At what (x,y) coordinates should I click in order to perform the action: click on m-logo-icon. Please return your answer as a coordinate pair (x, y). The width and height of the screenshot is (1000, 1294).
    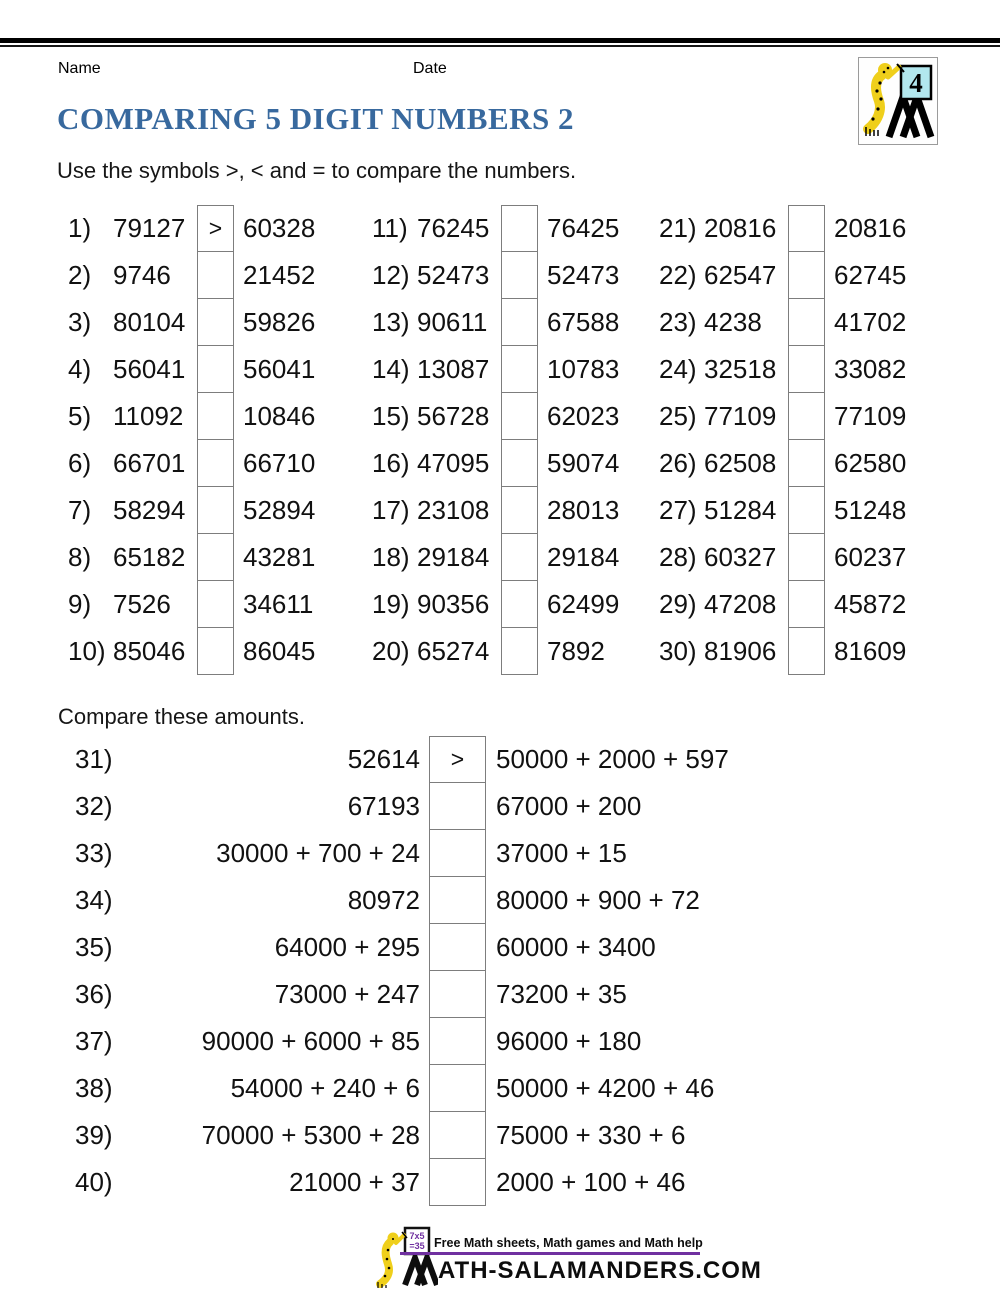
    Looking at the image, I should click on (420, 1271).